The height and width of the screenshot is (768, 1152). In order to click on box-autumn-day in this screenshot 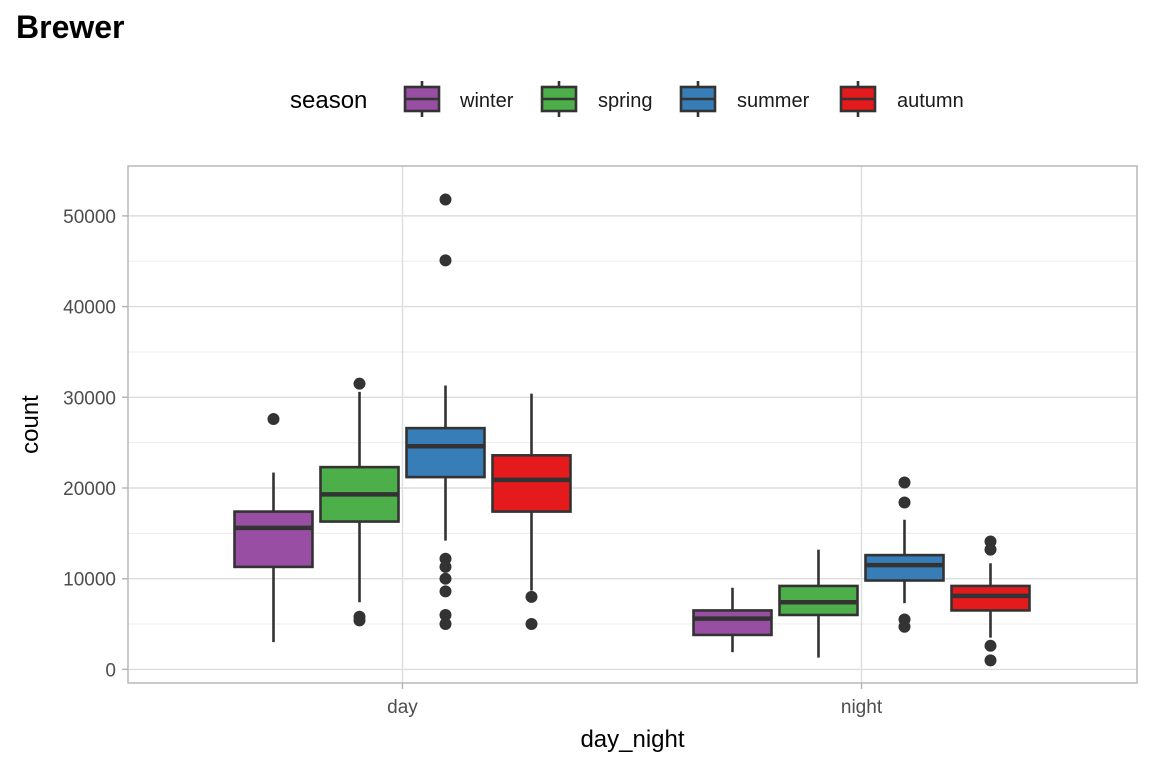, I will do `click(531, 512)`.